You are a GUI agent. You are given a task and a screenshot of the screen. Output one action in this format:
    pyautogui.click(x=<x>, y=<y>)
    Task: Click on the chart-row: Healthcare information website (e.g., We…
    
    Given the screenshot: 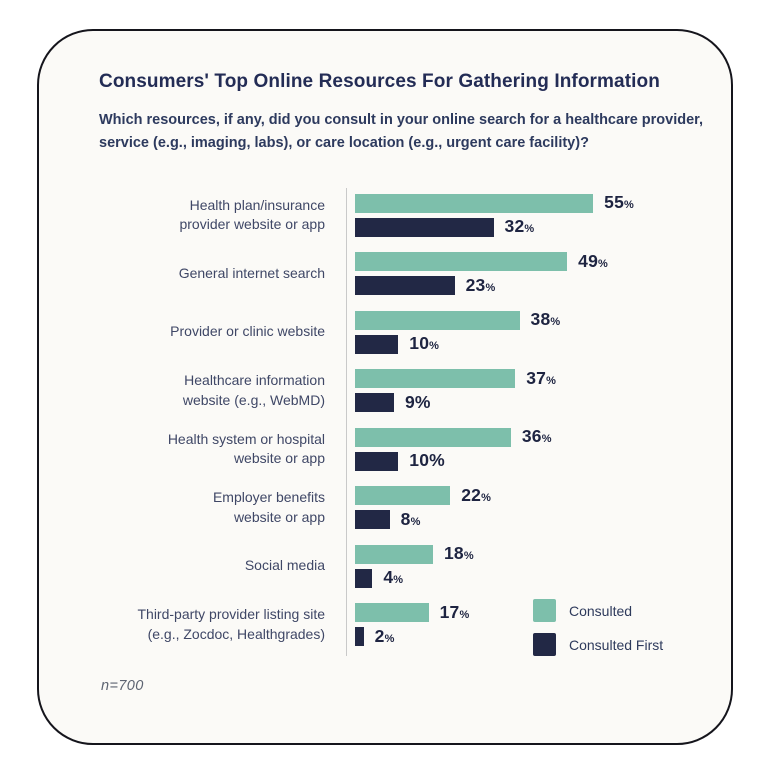 What is the action you would take?
    pyautogui.click(x=394, y=391)
    